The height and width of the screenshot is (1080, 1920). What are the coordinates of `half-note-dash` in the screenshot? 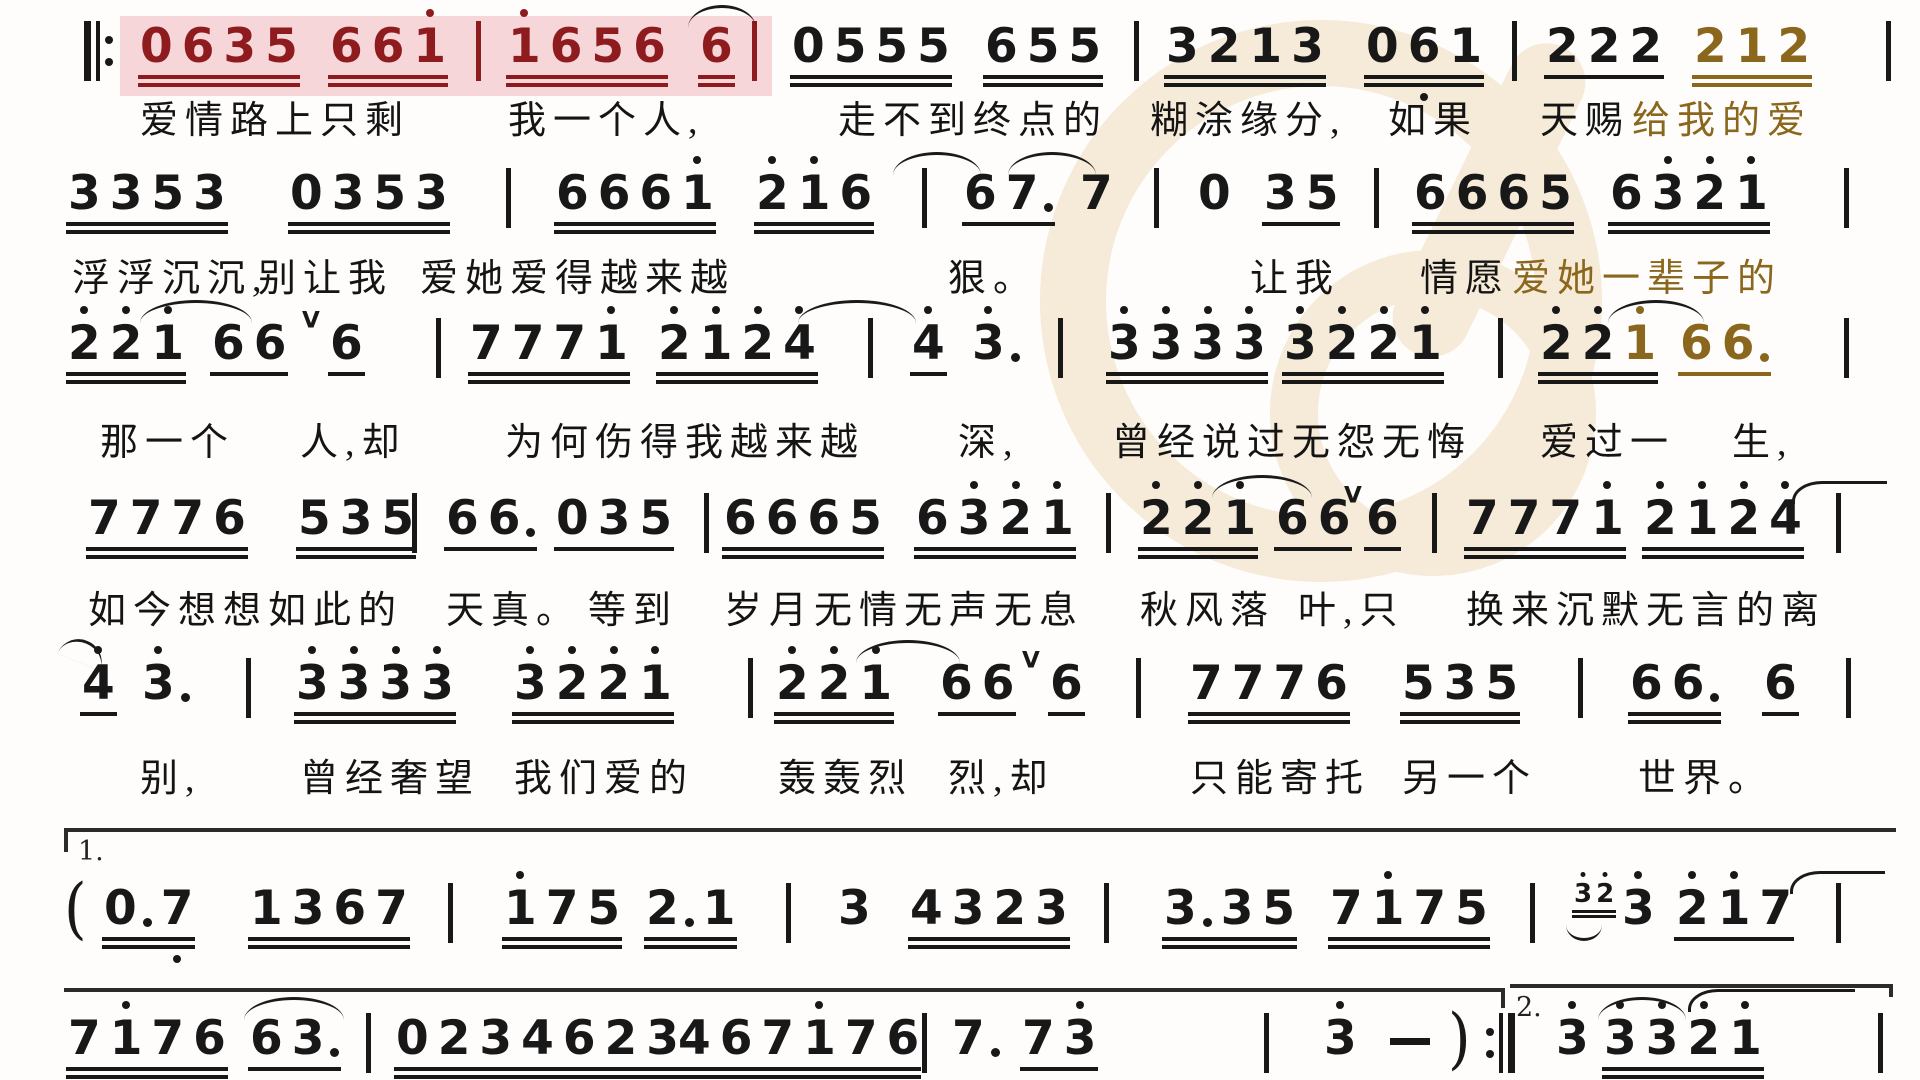 It's located at (1410, 1041).